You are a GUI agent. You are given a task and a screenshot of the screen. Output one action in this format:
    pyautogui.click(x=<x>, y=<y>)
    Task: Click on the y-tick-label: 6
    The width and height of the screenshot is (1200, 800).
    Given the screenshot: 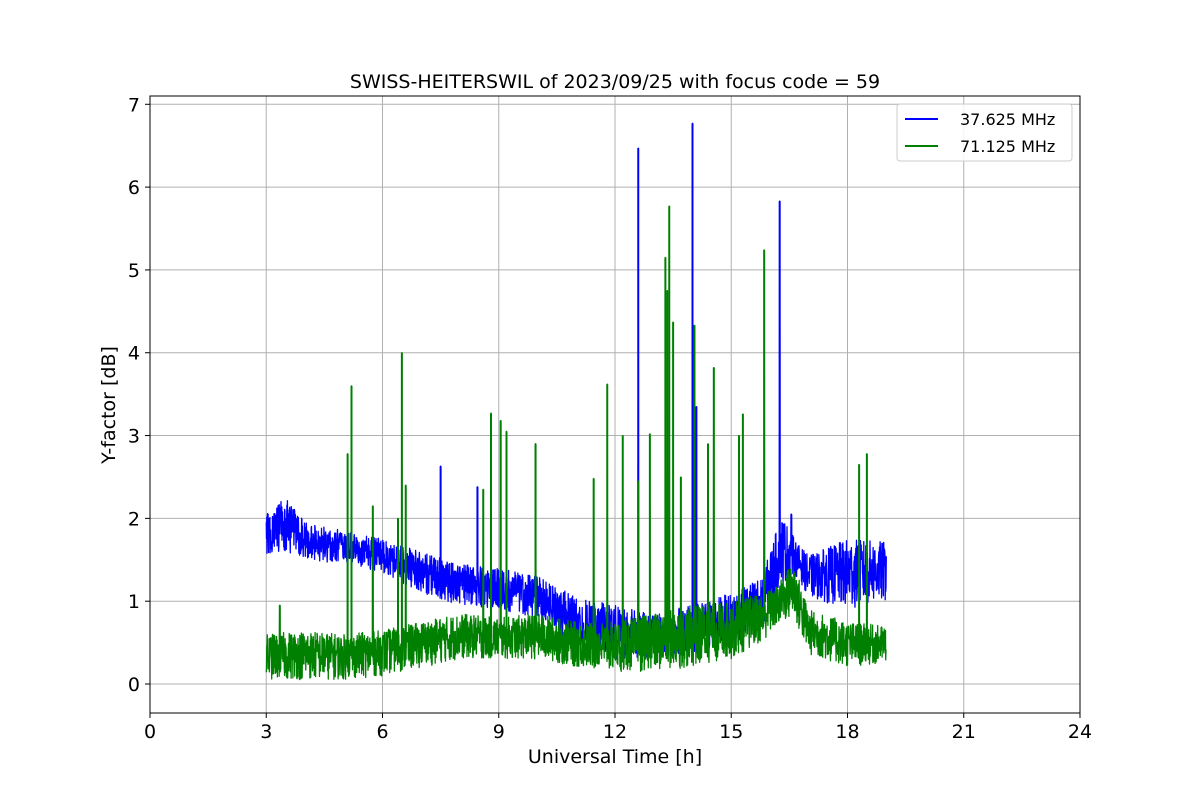 What is the action you would take?
    pyautogui.click(x=134, y=188)
    